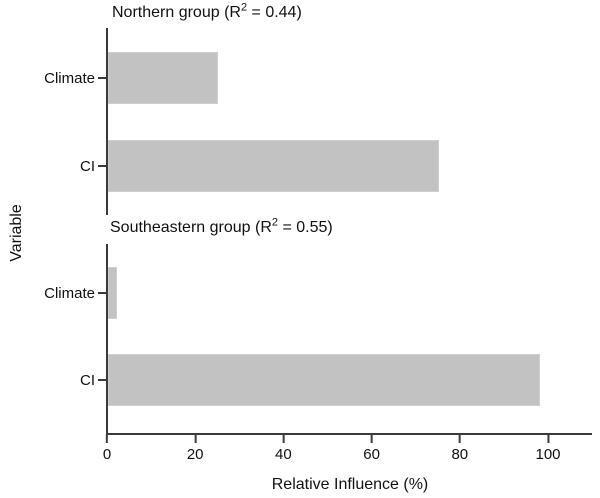 This screenshot has width=600, height=498. What do you see at coordinates (324, 380) in the screenshot?
I see `bar-southeastern-ci` at bounding box center [324, 380].